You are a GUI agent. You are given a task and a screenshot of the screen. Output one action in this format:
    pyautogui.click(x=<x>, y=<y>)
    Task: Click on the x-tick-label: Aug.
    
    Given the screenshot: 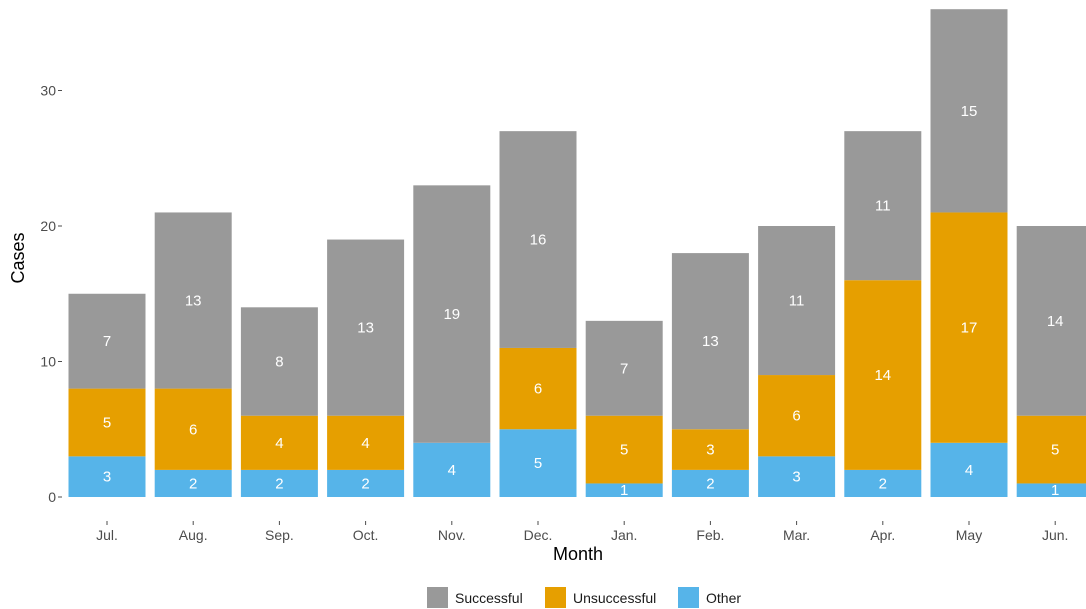 What is the action you would take?
    pyautogui.click(x=193, y=535)
    